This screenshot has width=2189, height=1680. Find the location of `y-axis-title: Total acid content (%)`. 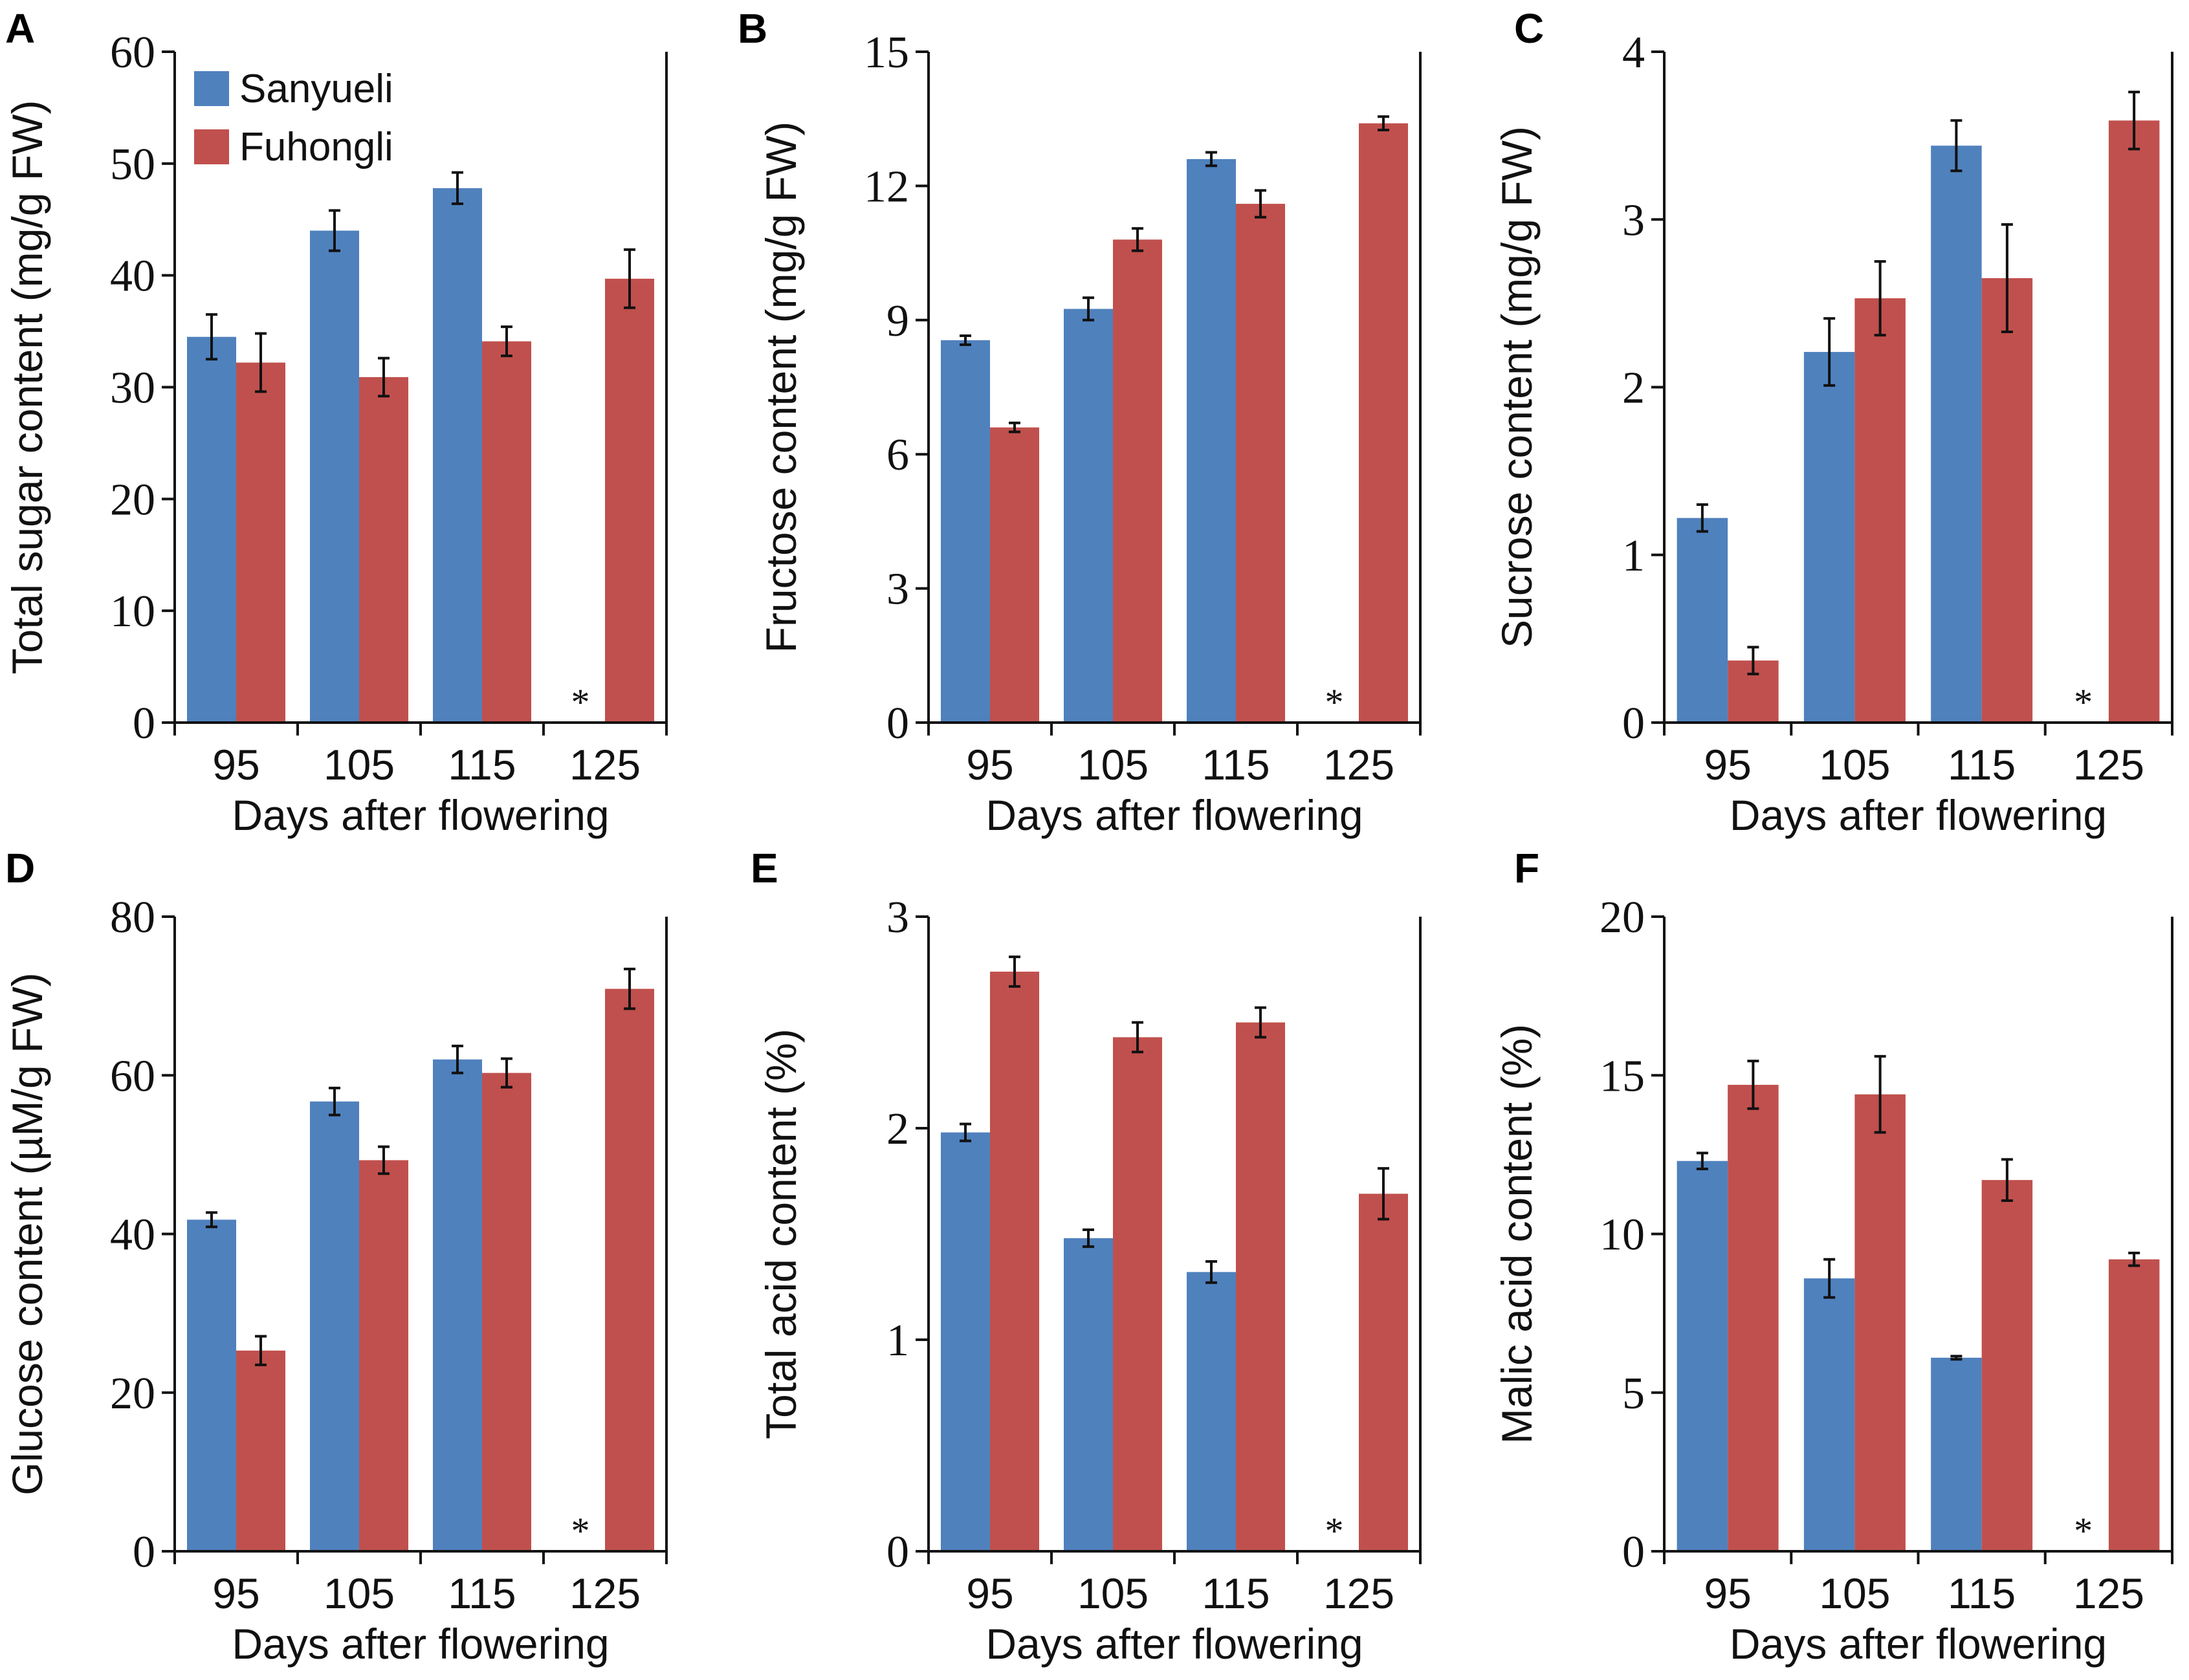

y-axis-title: Total acid content (%) is located at coordinates (781, 1234).